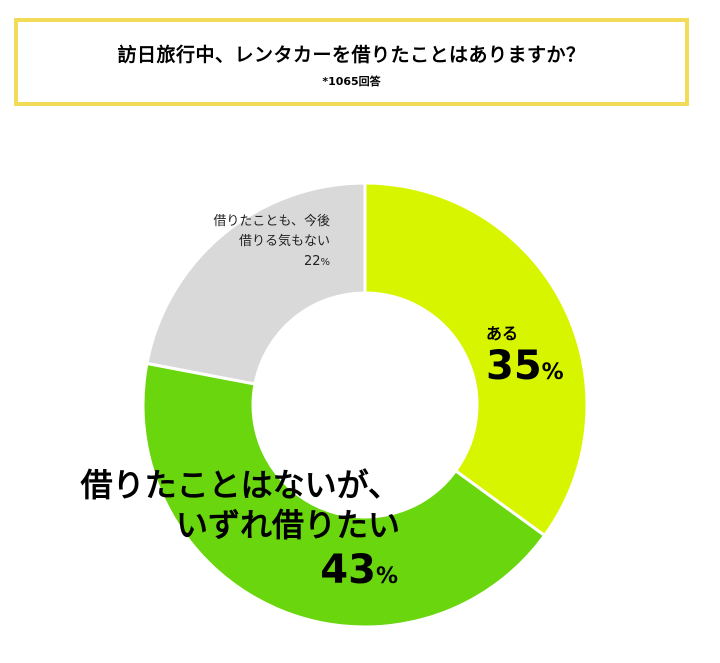  I want to click on slice-label-never: 借りたことも、今後 借りる気もない 22%, so click(250, 242).